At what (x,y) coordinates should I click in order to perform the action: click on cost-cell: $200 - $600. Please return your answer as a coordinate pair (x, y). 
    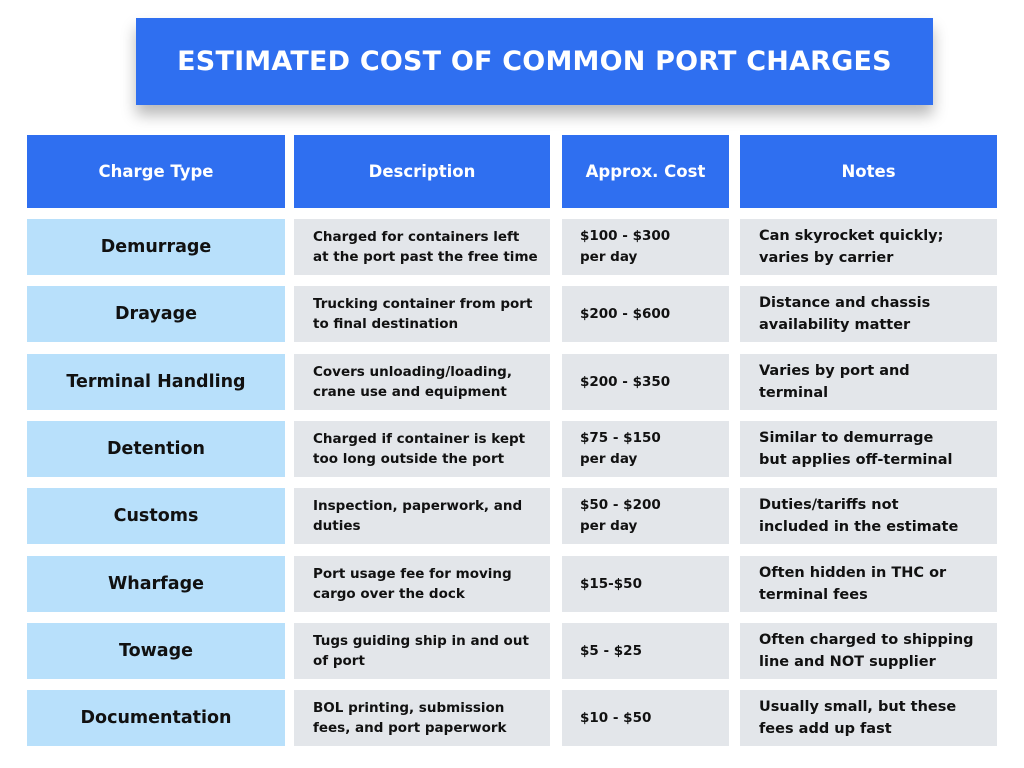
    Looking at the image, I should click on (645, 314).